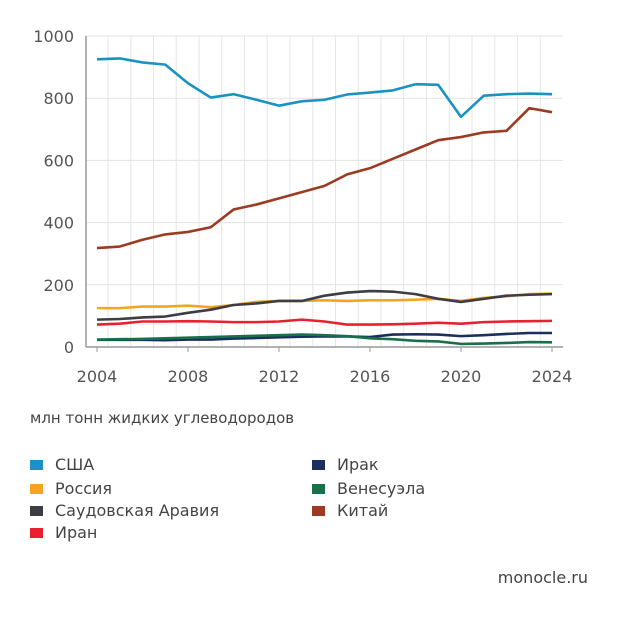 Image resolution: width=620 pixels, height=617 pixels. What do you see at coordinates (279, 376) in the screenshot?
I see `x-tick-label: 2012` at bounding box center [279, 376].